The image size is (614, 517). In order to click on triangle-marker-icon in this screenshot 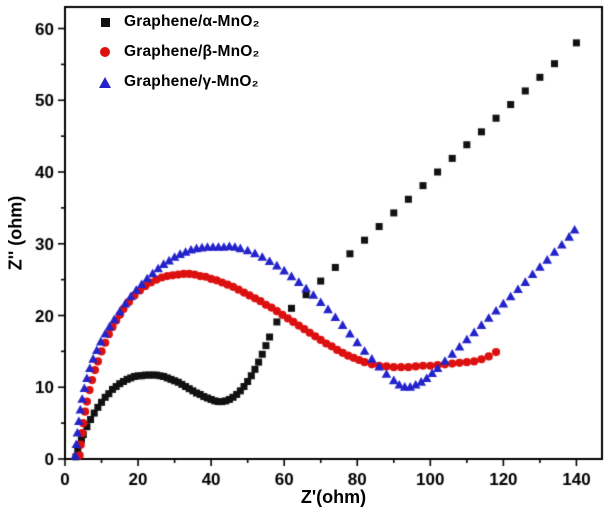, I will do `click(105, 82)`.